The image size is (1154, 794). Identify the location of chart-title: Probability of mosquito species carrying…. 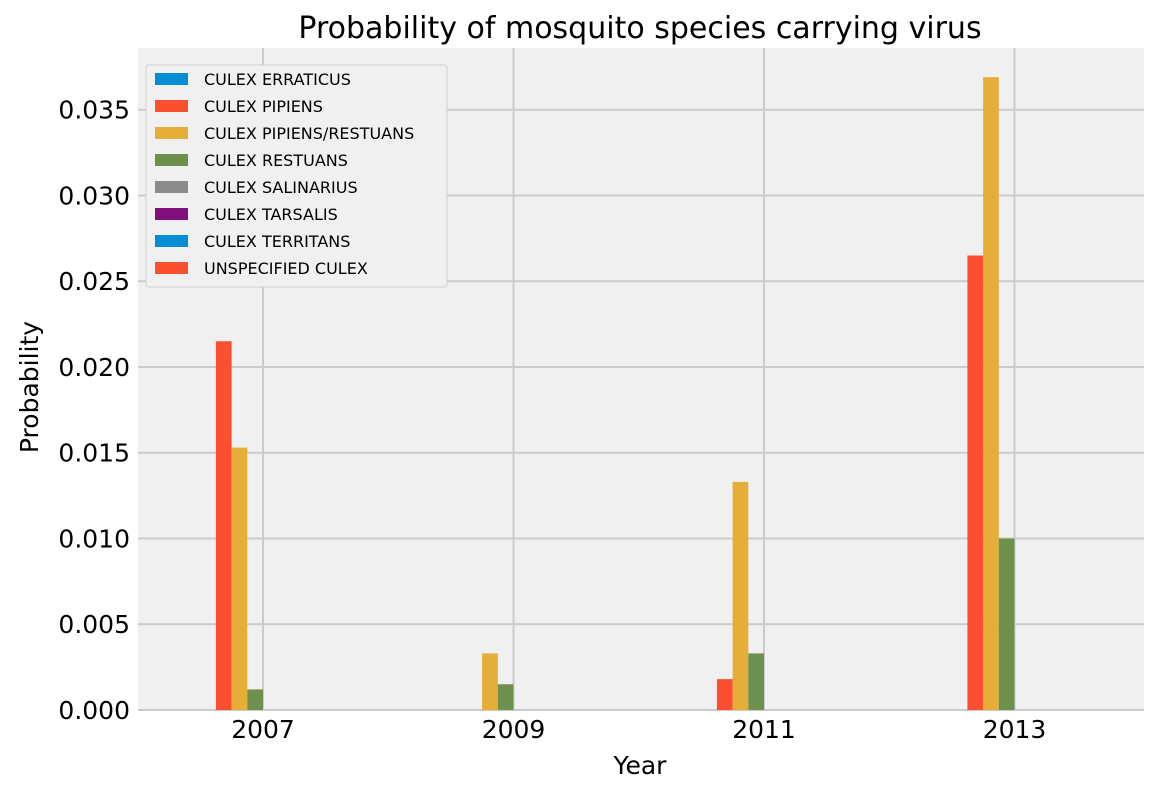
(639, 28).